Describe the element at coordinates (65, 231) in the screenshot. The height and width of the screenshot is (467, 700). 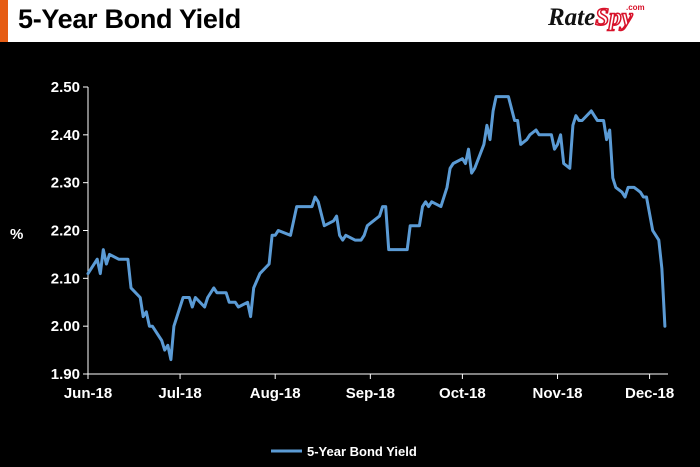
I see `y-tick-label: 2.20` at that location.